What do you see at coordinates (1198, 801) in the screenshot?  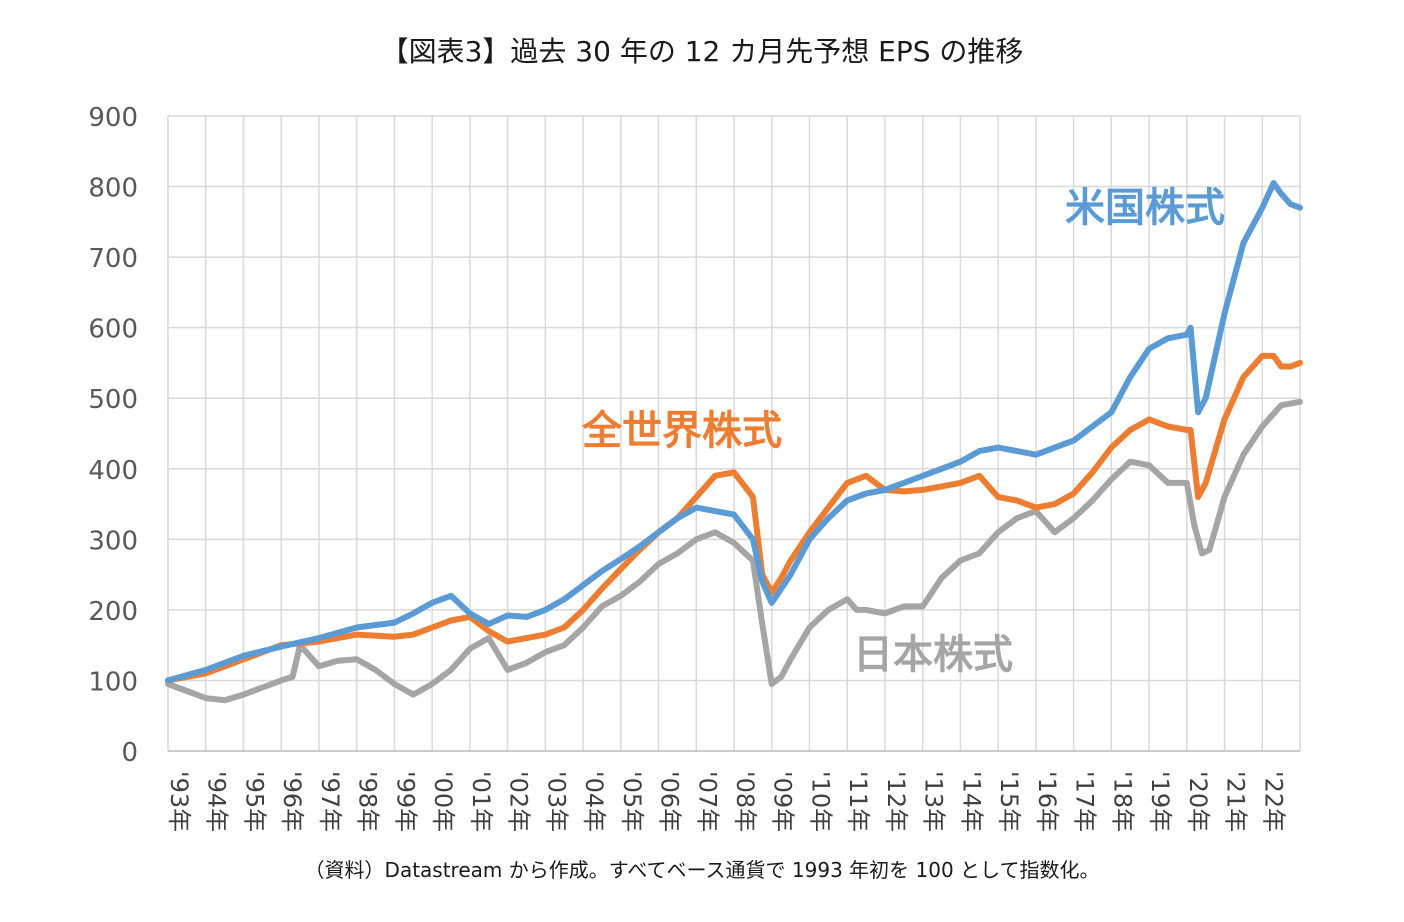 I see `x-tick-label: '20年` at bounding box center [1198, 801].